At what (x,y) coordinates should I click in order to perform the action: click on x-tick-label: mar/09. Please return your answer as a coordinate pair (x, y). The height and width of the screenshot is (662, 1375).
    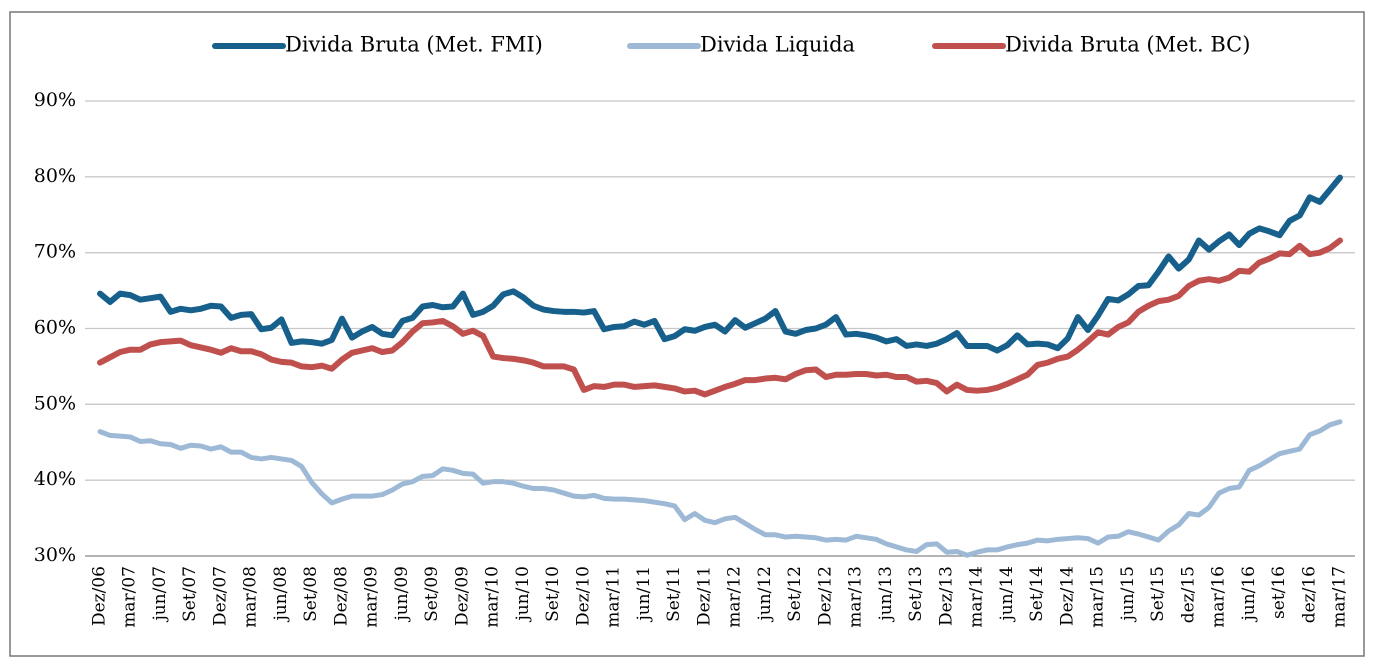
    Looking at the image, I should click on (372, 597).